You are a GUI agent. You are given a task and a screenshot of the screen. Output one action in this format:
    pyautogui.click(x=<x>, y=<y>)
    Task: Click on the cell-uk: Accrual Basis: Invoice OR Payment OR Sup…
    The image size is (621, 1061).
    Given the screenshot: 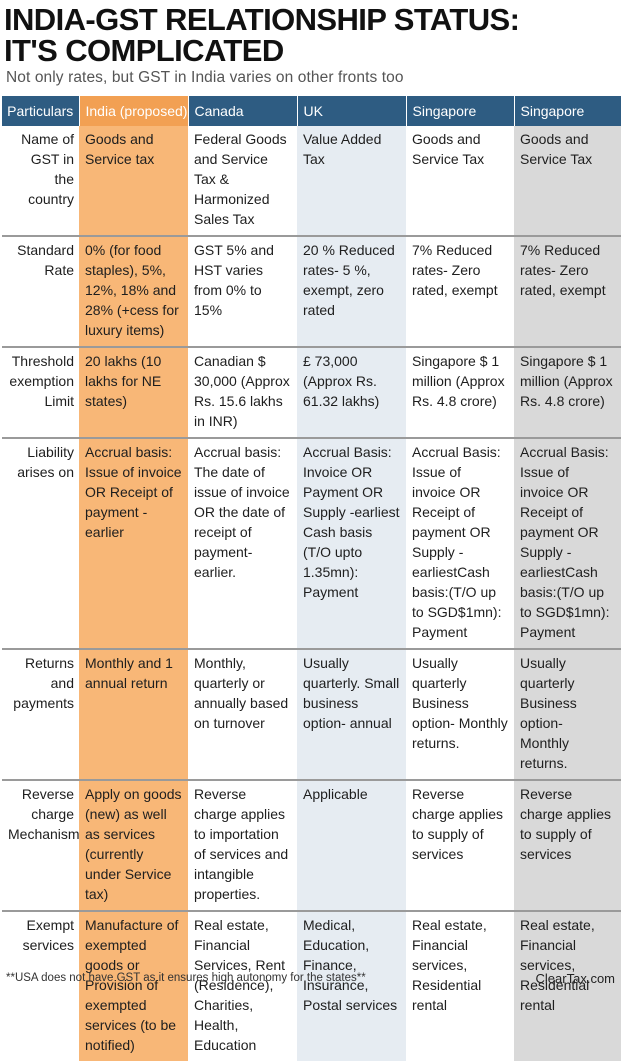 What is the action you would take?
    pyautogui.click(x=351, y=544)
    